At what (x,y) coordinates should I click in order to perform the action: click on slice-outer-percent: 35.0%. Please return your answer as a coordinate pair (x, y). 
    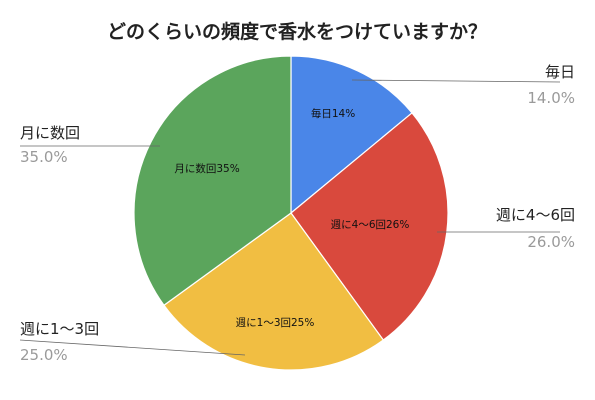
    Looking at the image, I should click on (44, 157).